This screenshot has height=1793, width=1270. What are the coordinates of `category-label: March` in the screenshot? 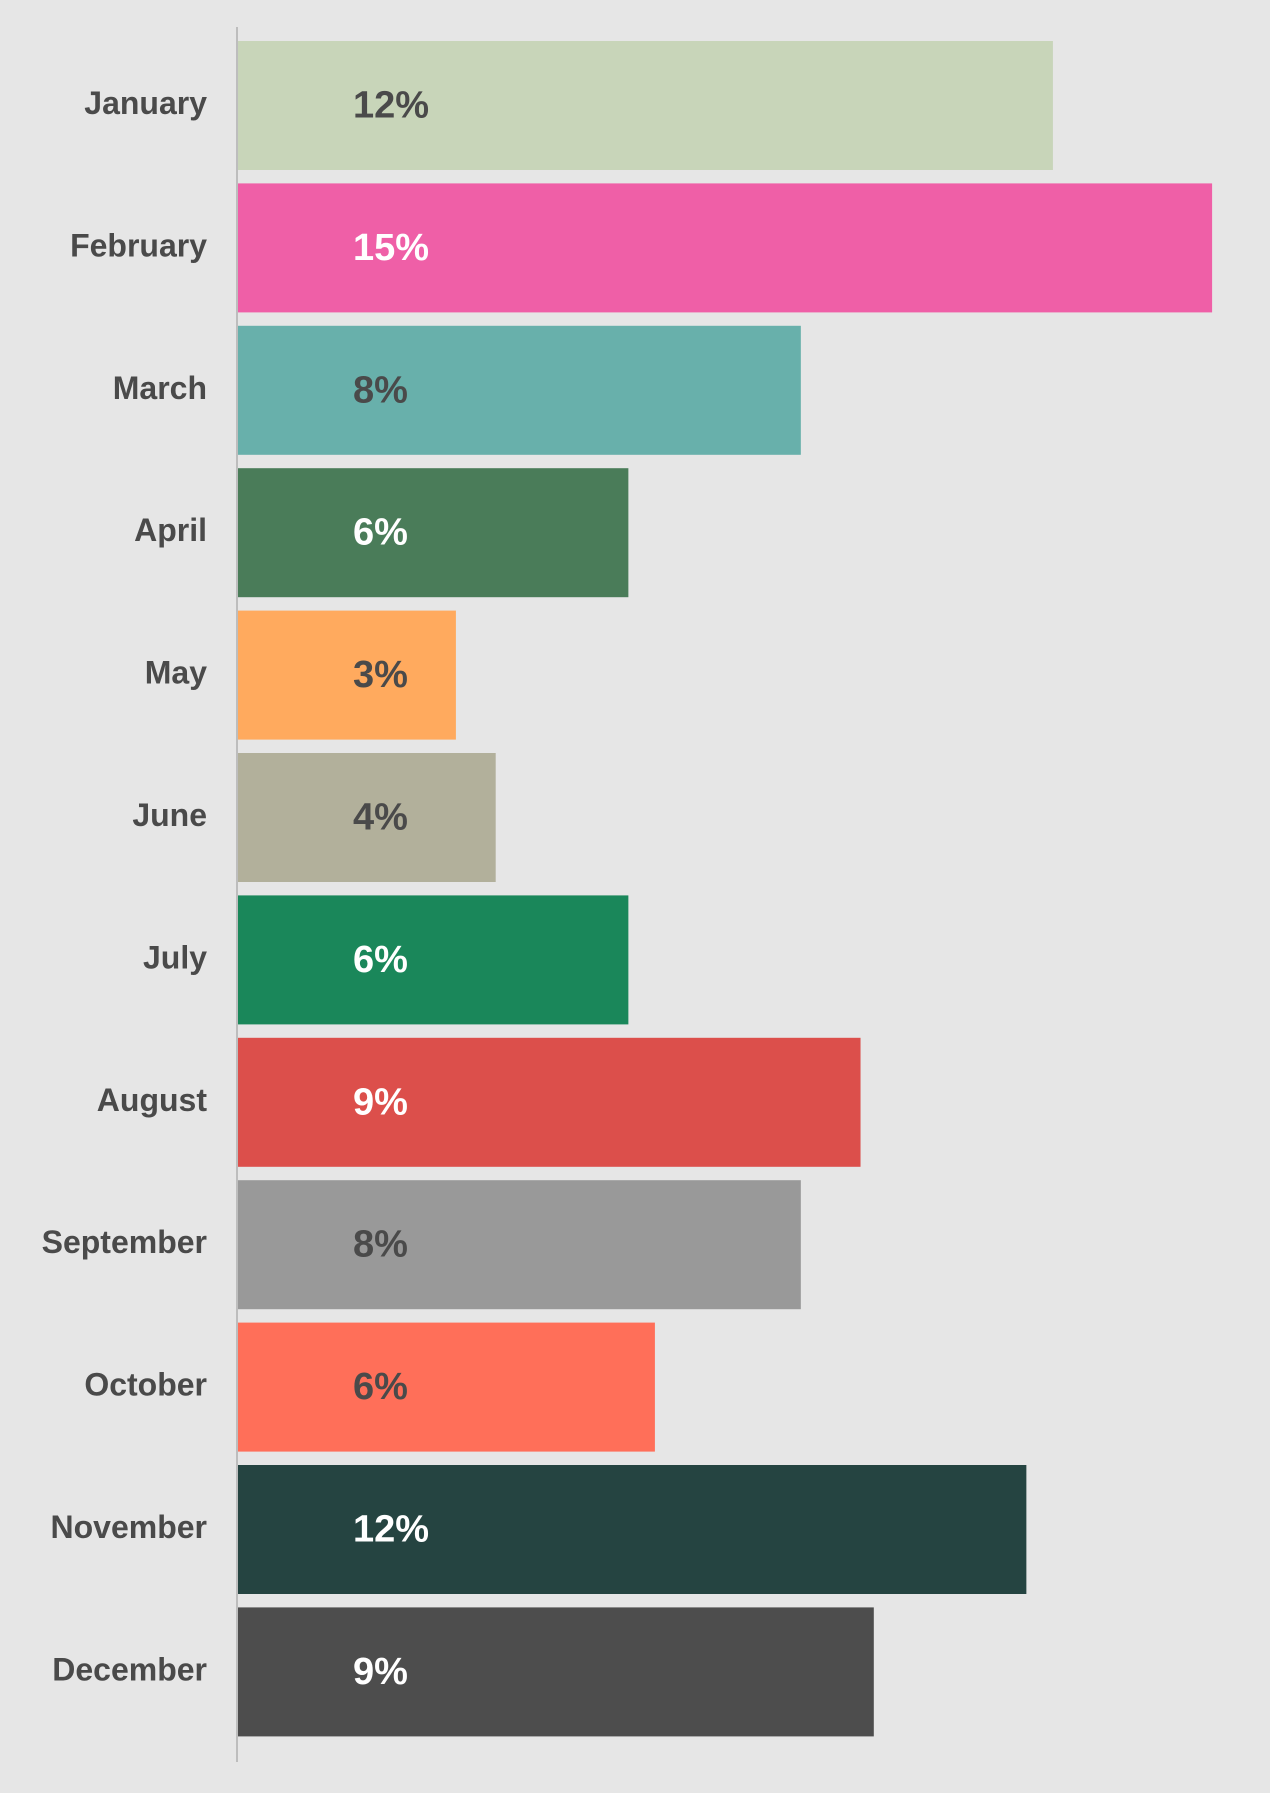 It's located at (160, 388).